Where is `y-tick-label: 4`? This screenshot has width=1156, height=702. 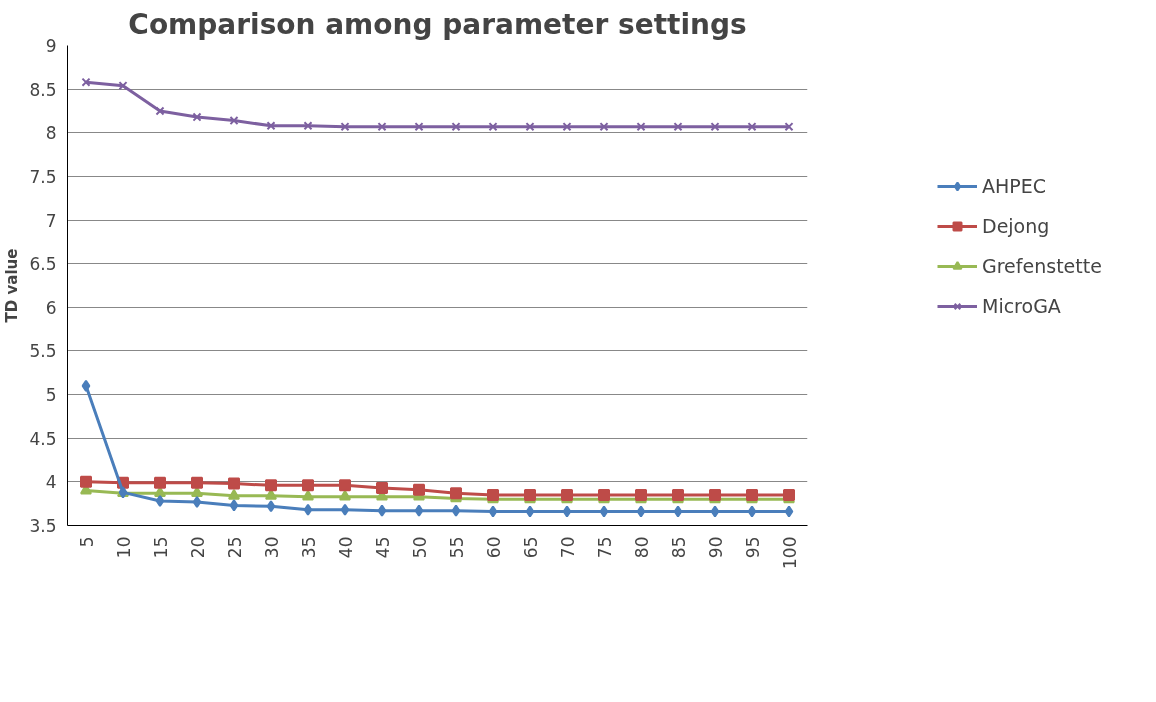
y-tick-label: 4 is located at coordinates (51, 482).